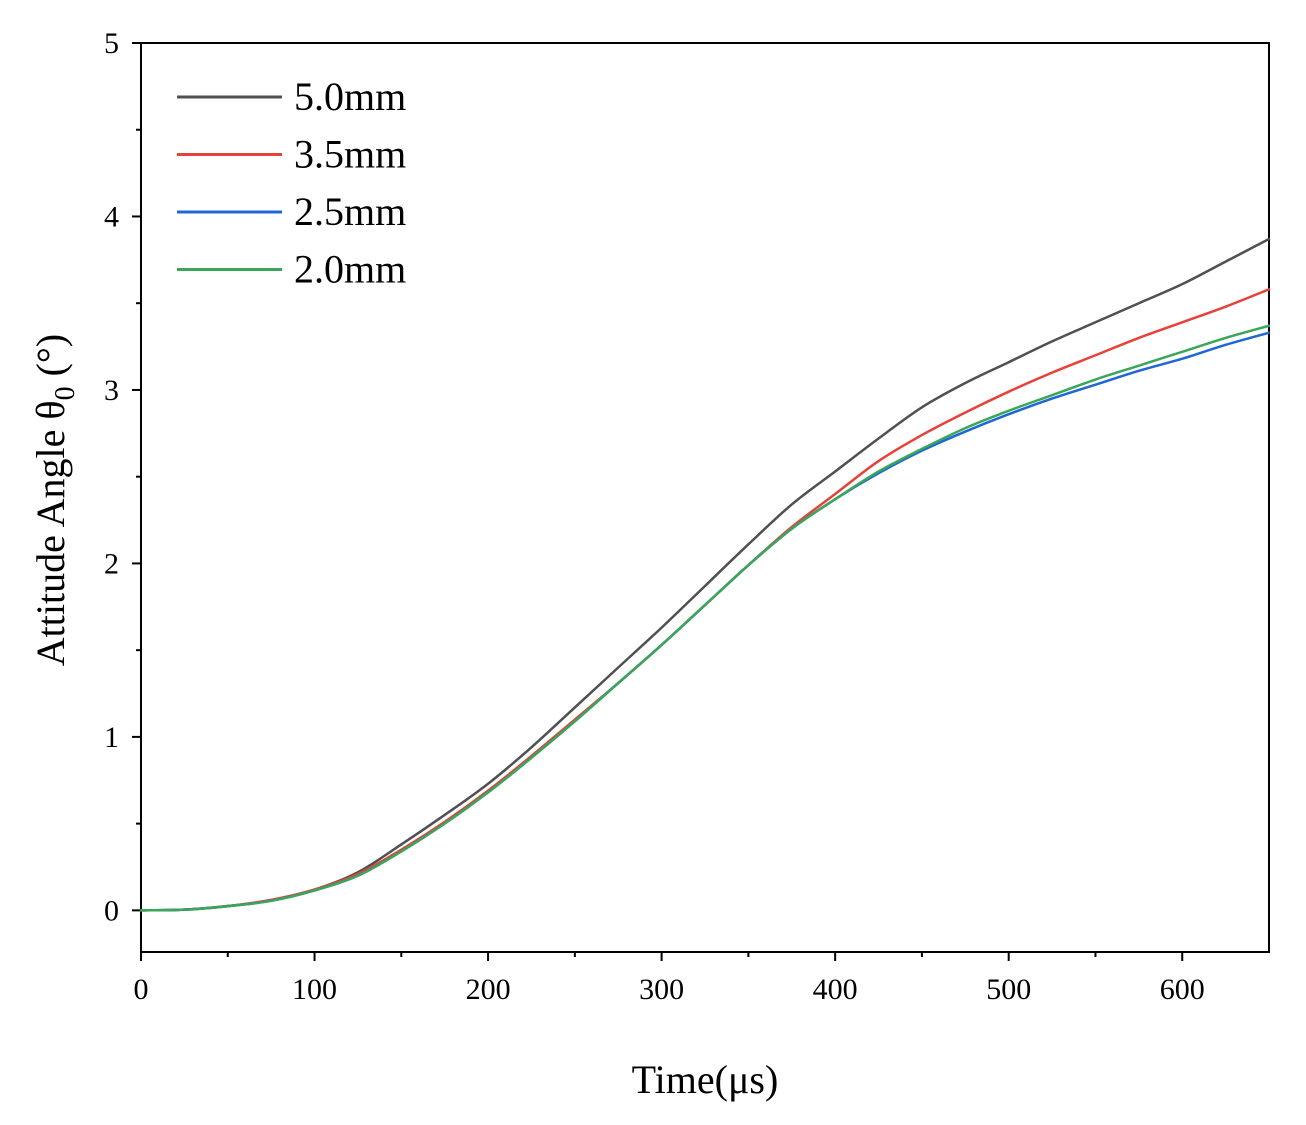 The width and height of the screenshot is (1306, 1125). I want to click on x-axis-title: Time(μs), so click(705, 1079).